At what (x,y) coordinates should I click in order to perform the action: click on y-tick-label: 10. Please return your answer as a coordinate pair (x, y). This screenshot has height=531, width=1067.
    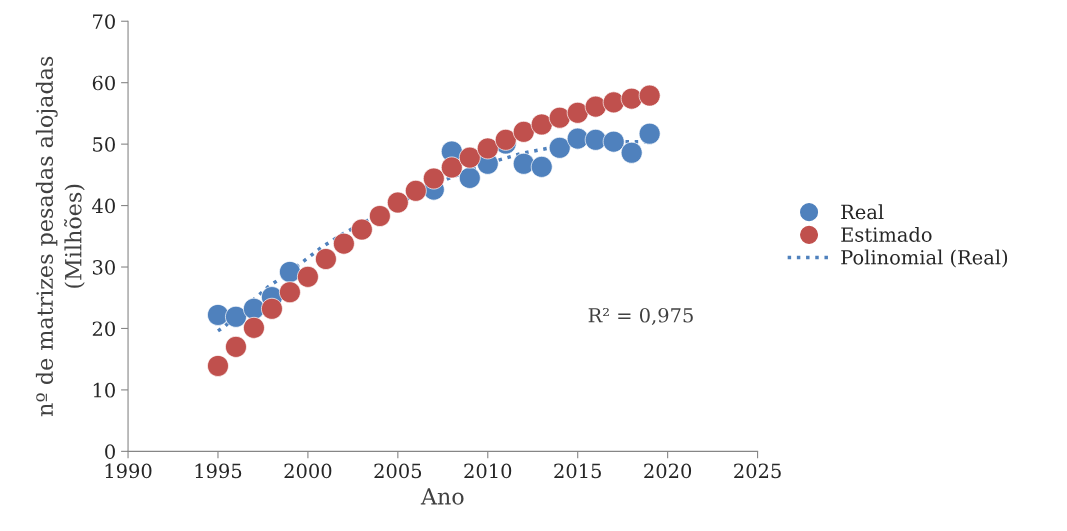
    Looking at the image, I should click on (104, 390).